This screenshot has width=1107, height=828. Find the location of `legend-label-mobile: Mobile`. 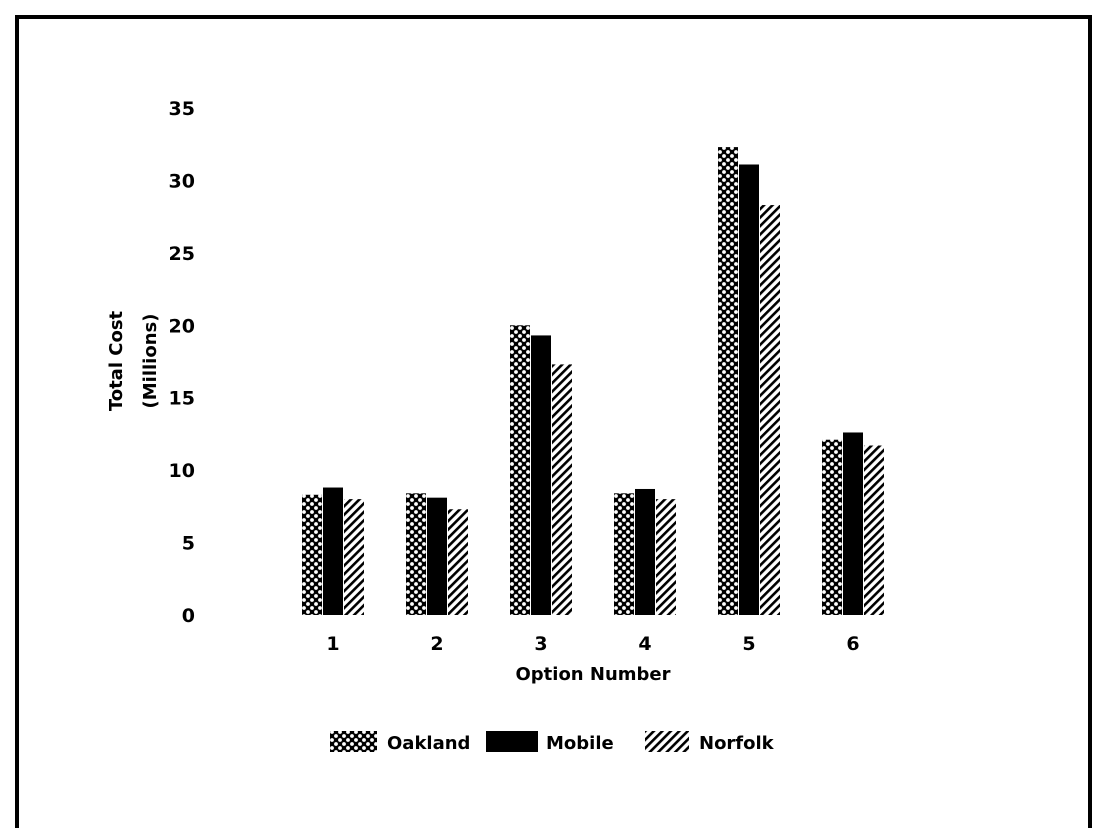

legend-label-mobile: Mobile is located at coordinates (580, 743).